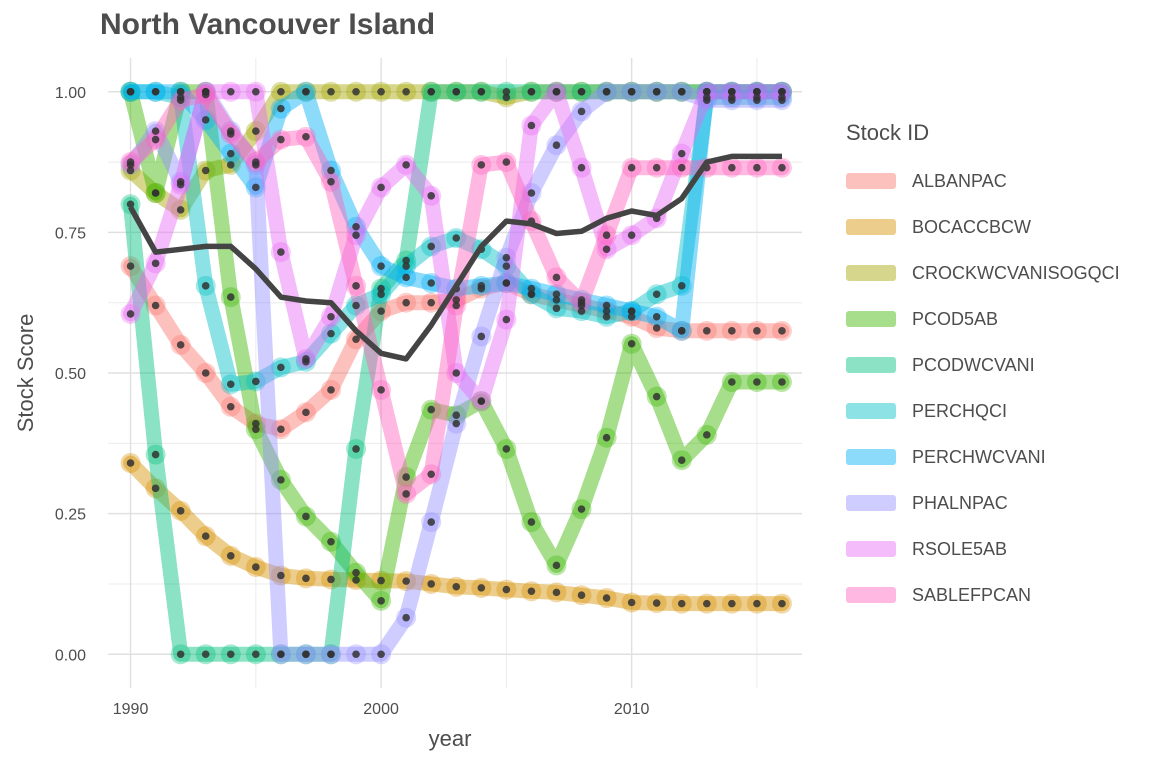  I want to click on chart-title: North Vancouver Island, so click(268, 24).